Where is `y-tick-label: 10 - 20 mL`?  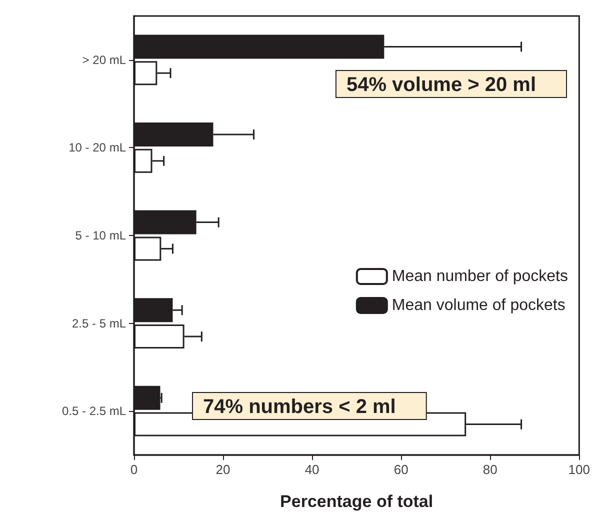
y-tick-label: 10 - 20 mL is located at coordinates (97, 147).